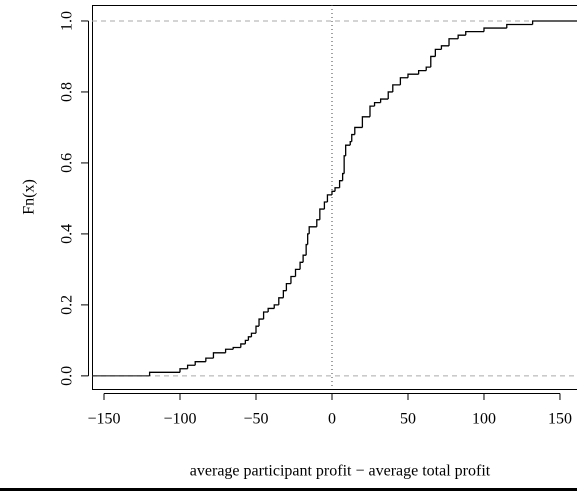  I want to click on y-tick-label: 0.0, so click(67, 376).